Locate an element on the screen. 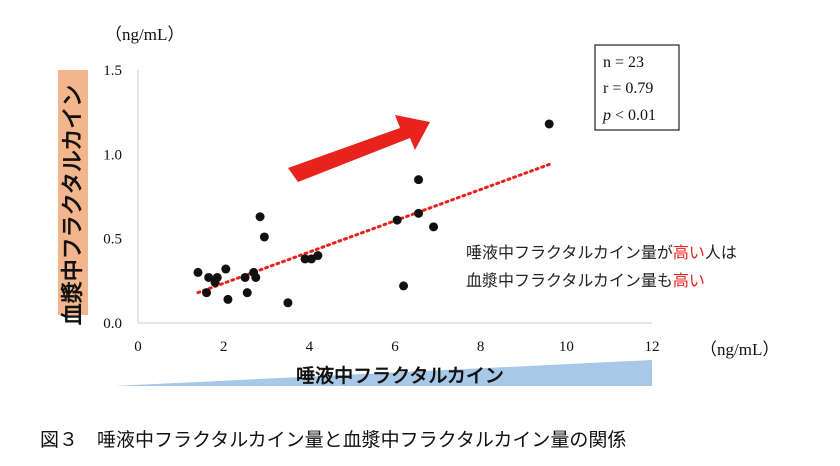 The width and height of the screenshot is (840, 466). y-axis-label: 血漿中フラクタルカイン is located at coordinates (73, 205).